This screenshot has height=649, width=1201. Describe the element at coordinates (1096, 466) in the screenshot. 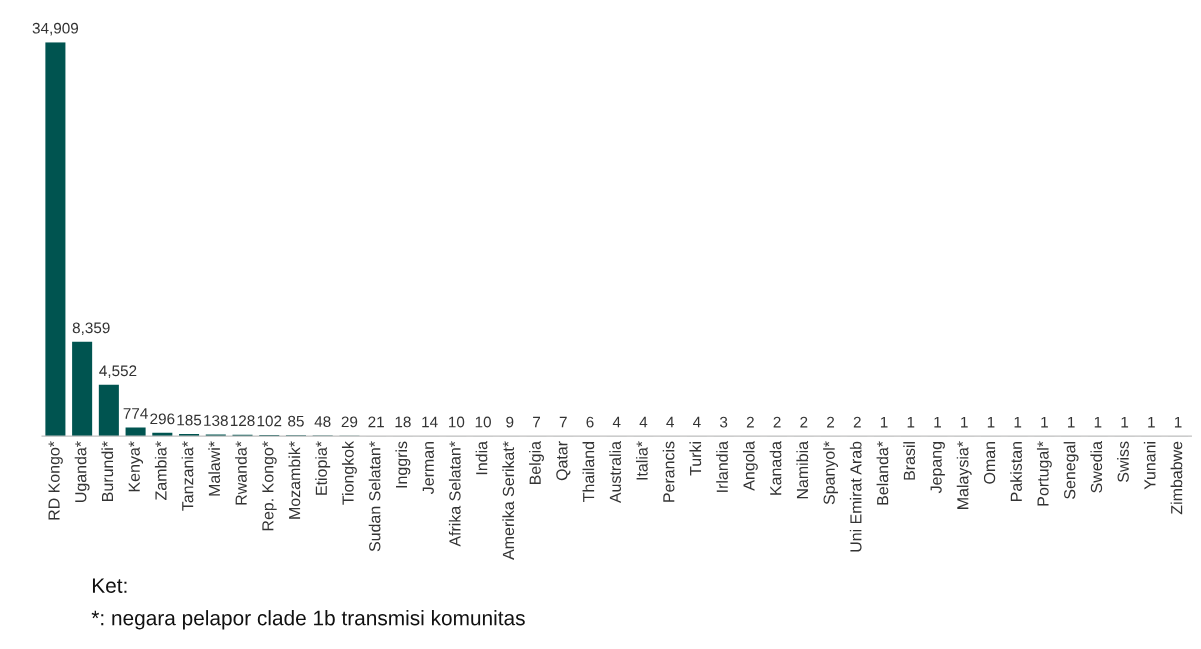

I see `x-tick-label: Swedia` at that location.